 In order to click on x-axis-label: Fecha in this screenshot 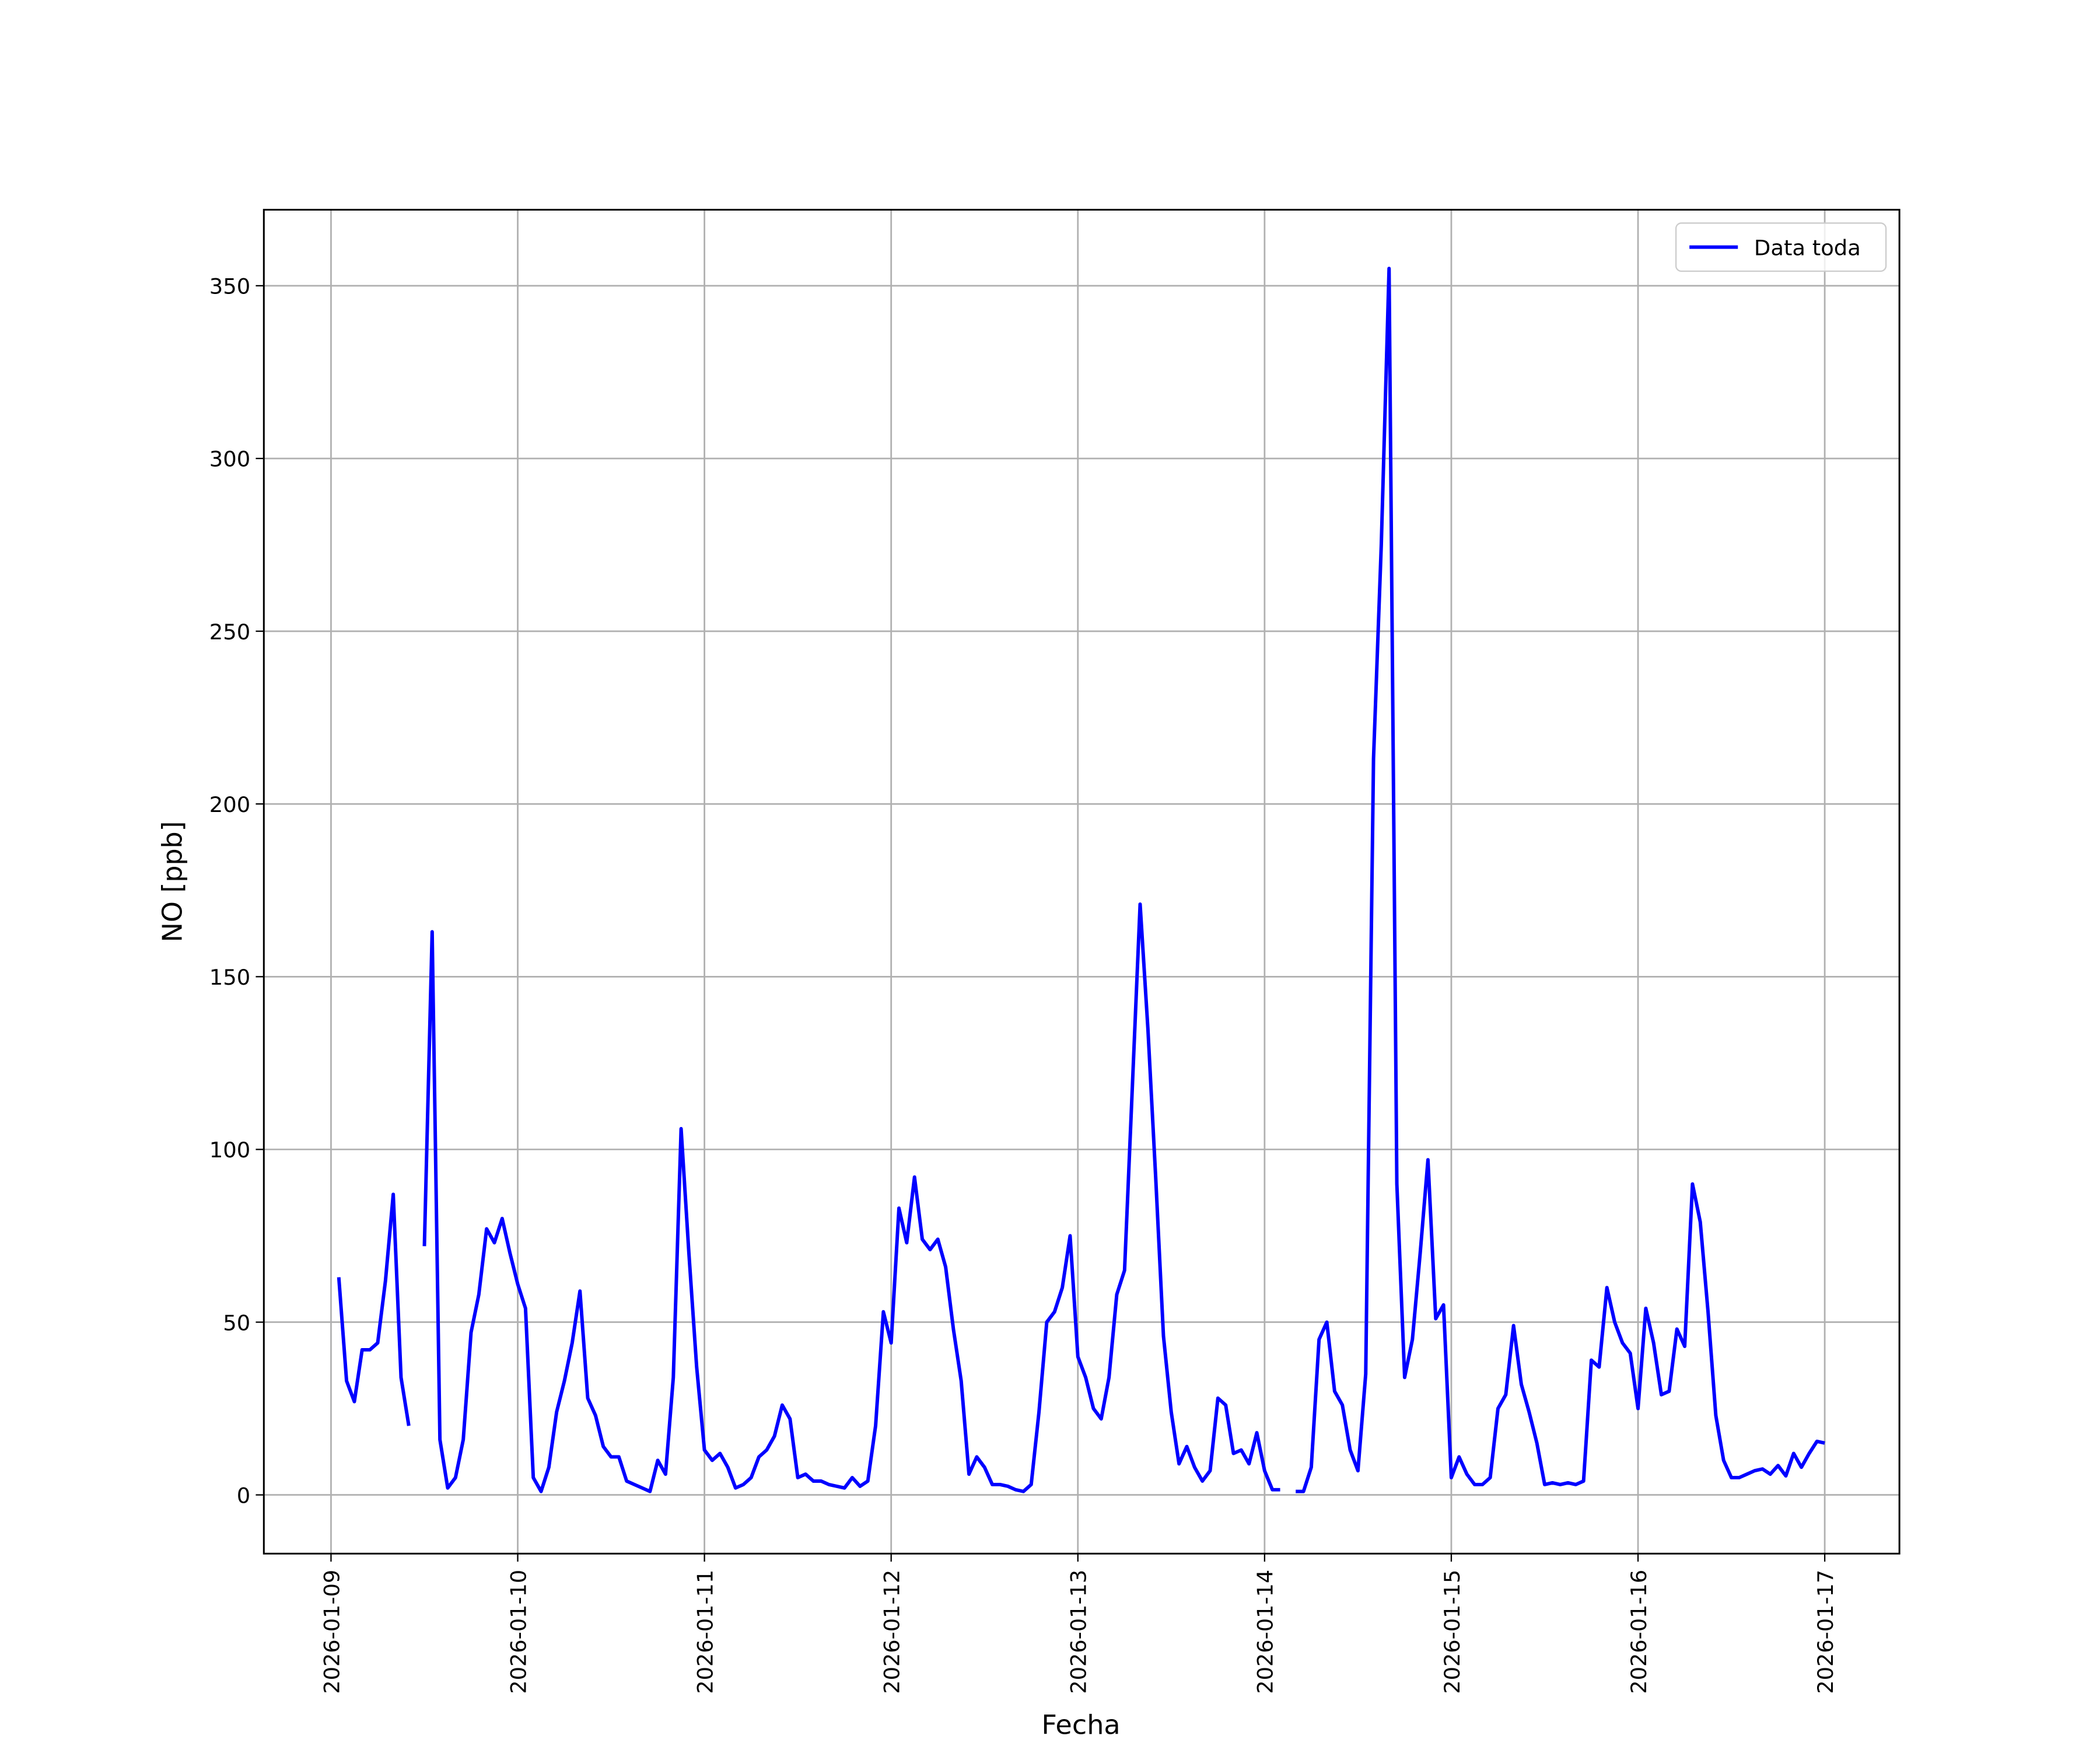, I will do `click(1080, 1725)`.